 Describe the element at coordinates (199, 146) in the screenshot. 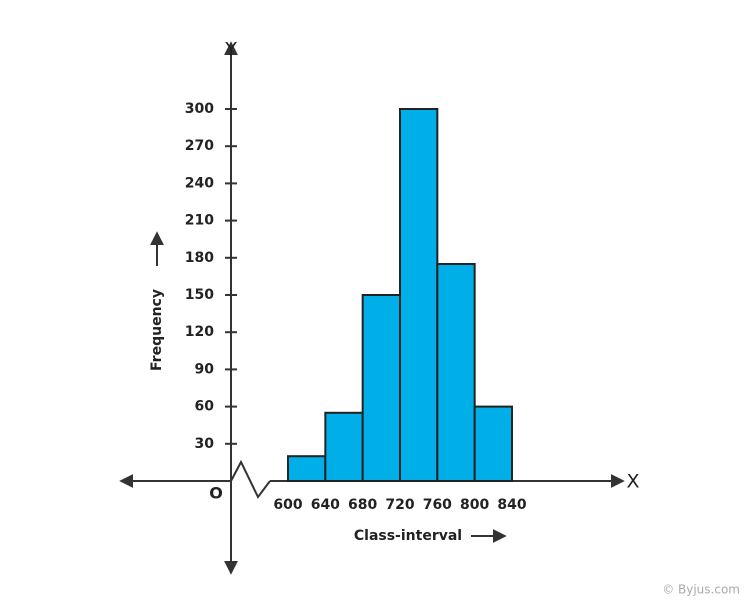

I see `y-tick-label: 270` at that location.